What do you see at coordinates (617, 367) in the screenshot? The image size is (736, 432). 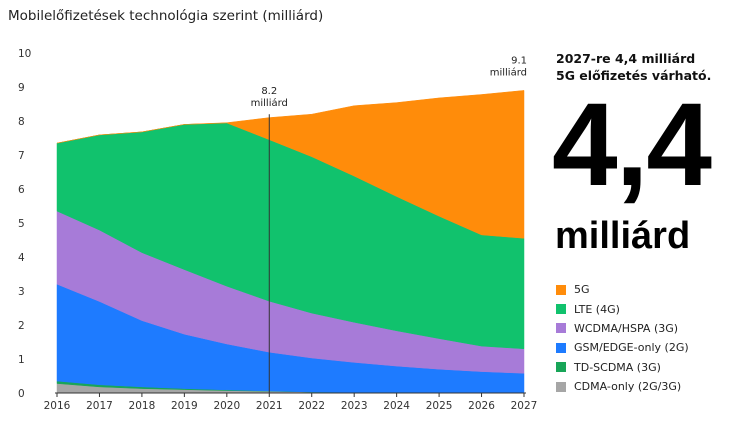 I see `legend-label: TD-SCDMA (3G)` at bounding box center [617, 367].